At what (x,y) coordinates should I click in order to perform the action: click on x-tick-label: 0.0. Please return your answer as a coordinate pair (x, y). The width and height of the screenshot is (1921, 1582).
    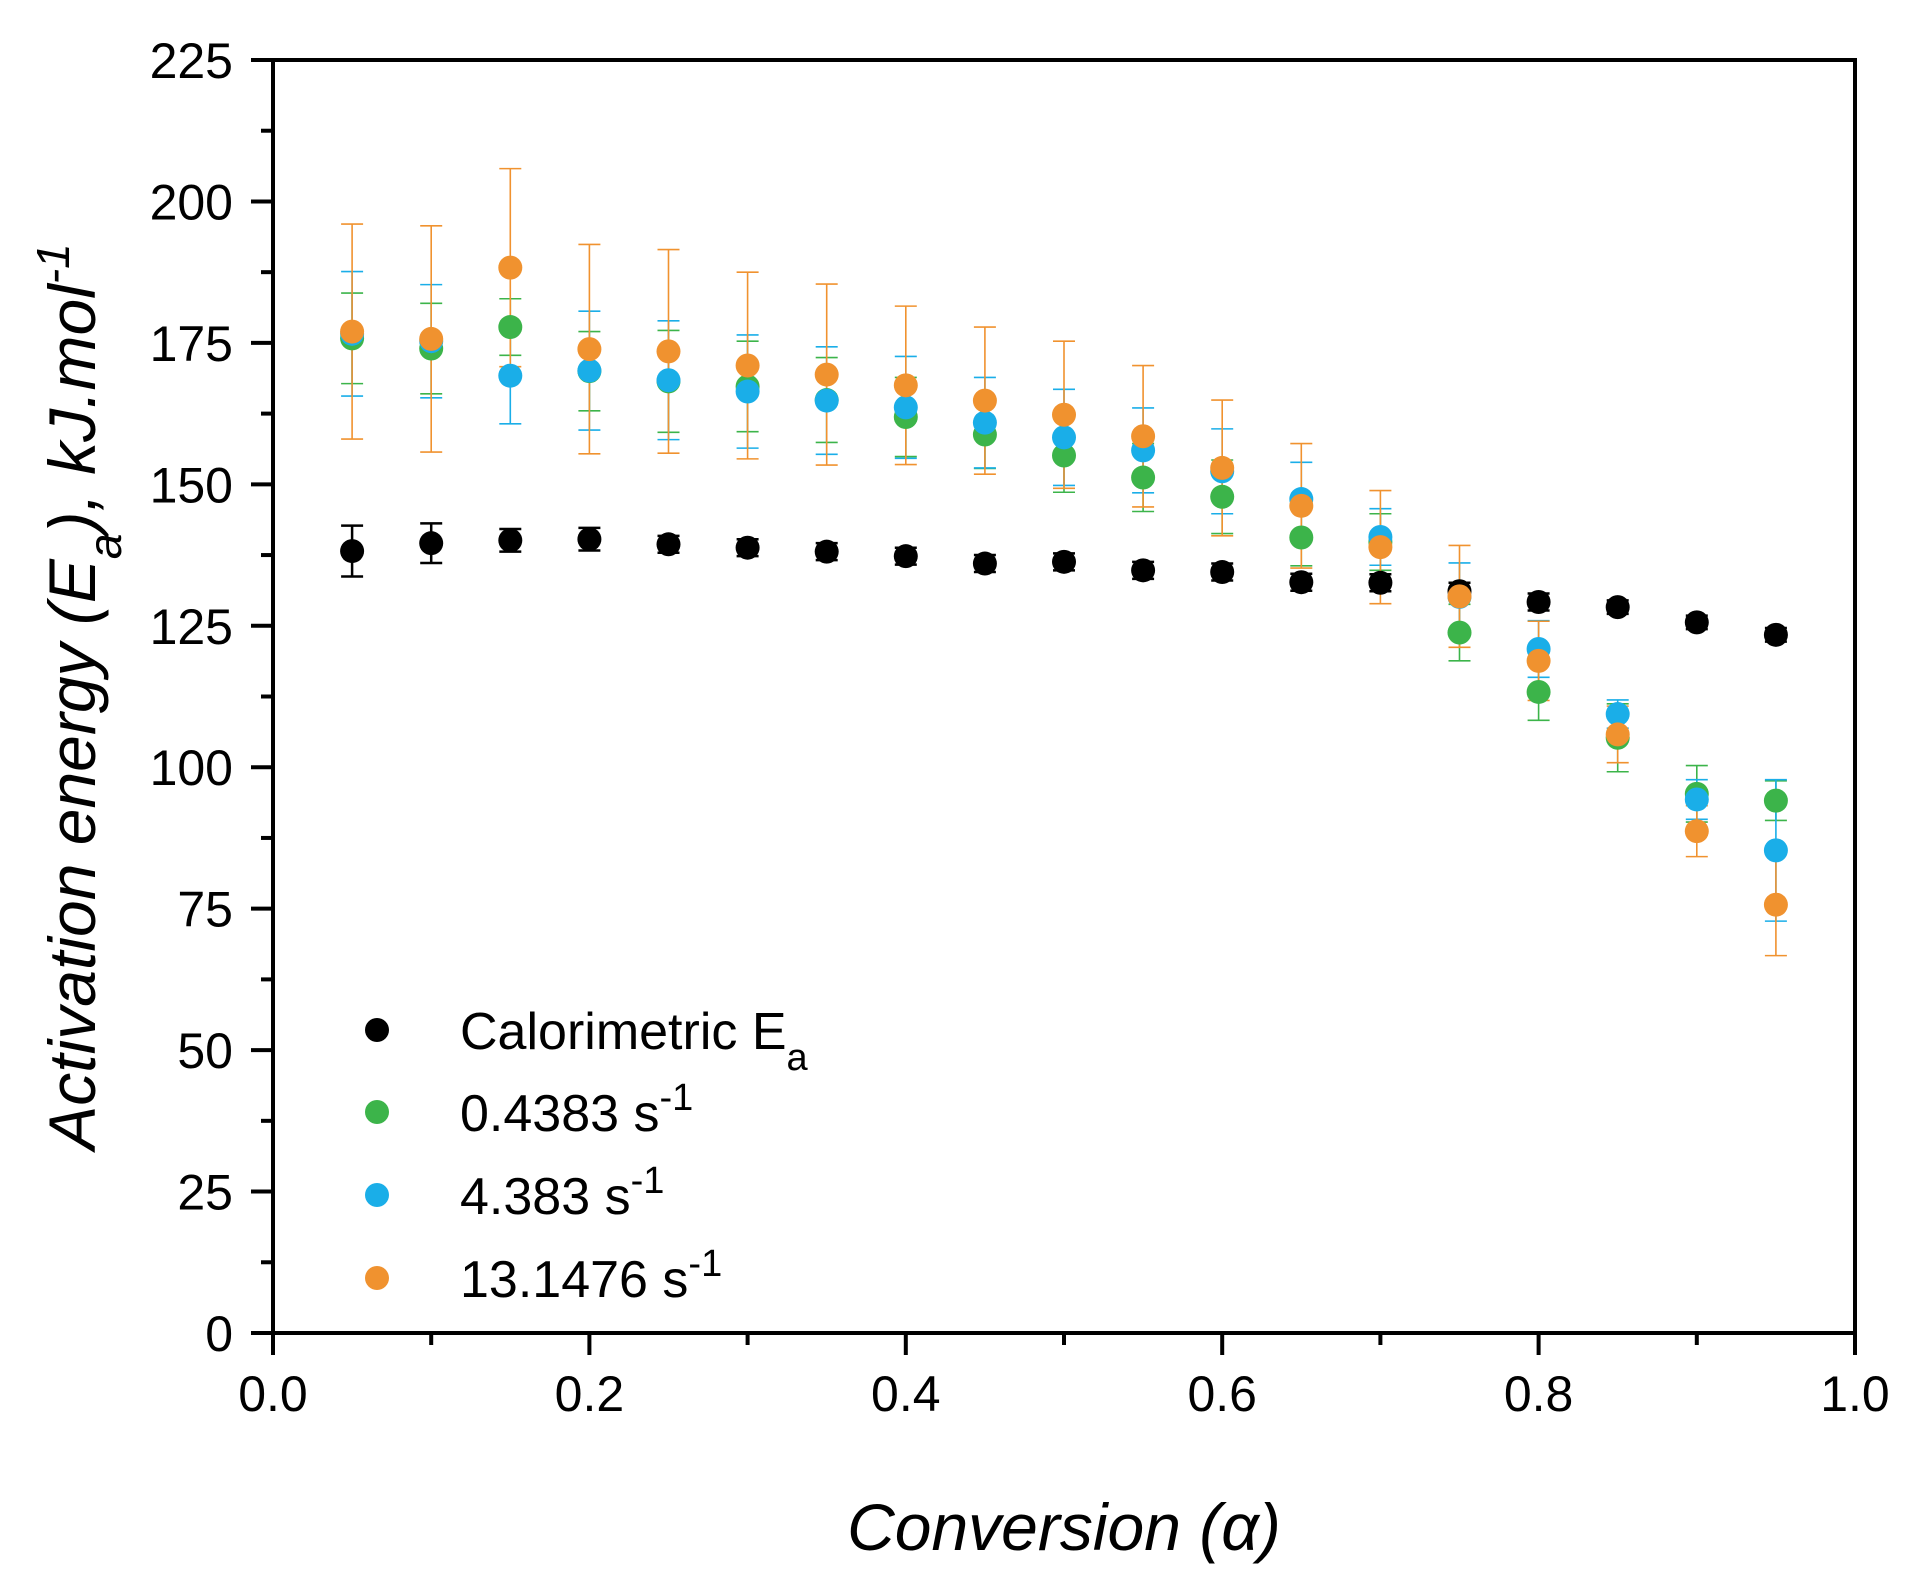
    Looking at the image, I should click on (273, 1394).